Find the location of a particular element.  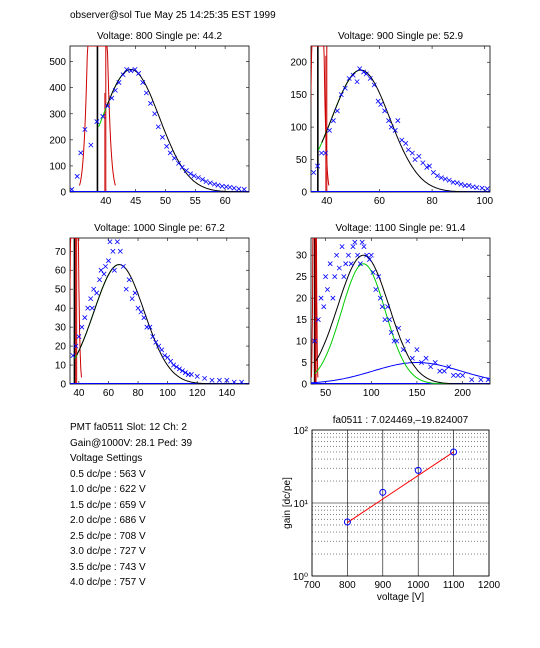

voltage-setting-row: 3.5 dc/pe : 743 V is located at coordinates (108, 567).